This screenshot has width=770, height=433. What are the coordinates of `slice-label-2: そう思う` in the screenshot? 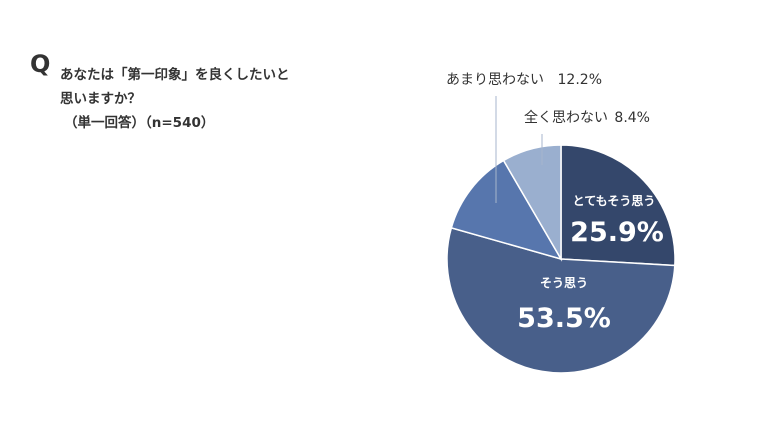 It's located at (564, 283).